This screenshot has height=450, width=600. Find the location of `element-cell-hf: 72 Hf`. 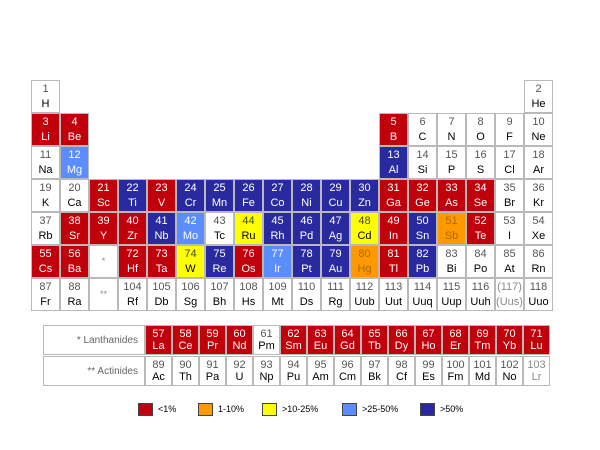

element-cell-hf: 72 Hf is located at coordinates (132, 261).